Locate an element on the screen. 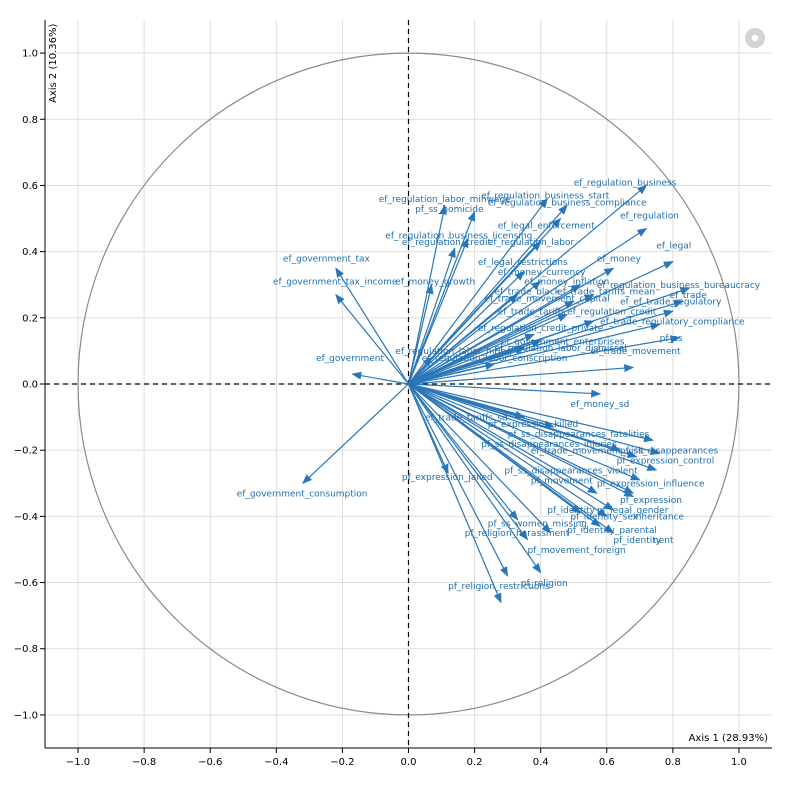  variable-label: pf_expression_jailed is located at coordinates (447, 478).